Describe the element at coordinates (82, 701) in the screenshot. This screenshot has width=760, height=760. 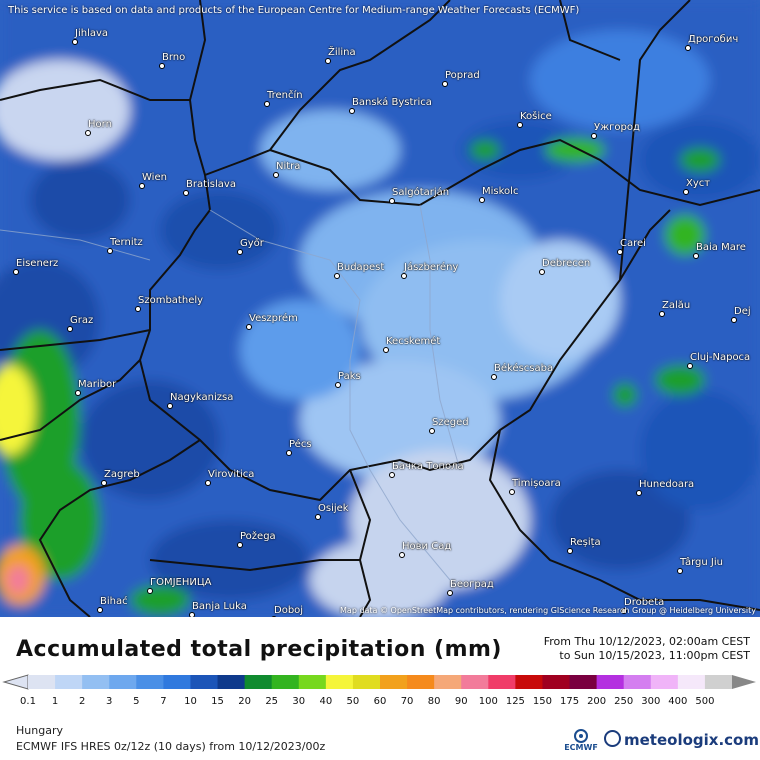
I see `scale-tick-label: 2` at that location.